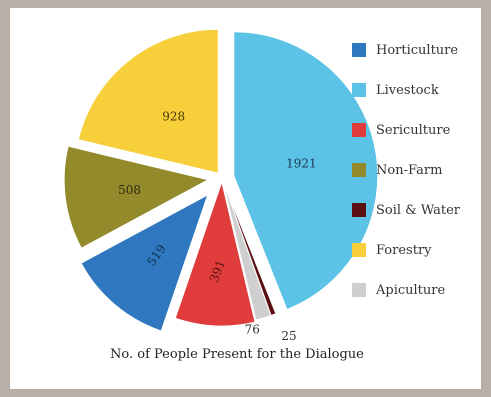 This screenshot has width=491, height=397. Describe the element at coordinates (129, 190) in the screenshot. I see `data-label-non-farm: 508` at that location.